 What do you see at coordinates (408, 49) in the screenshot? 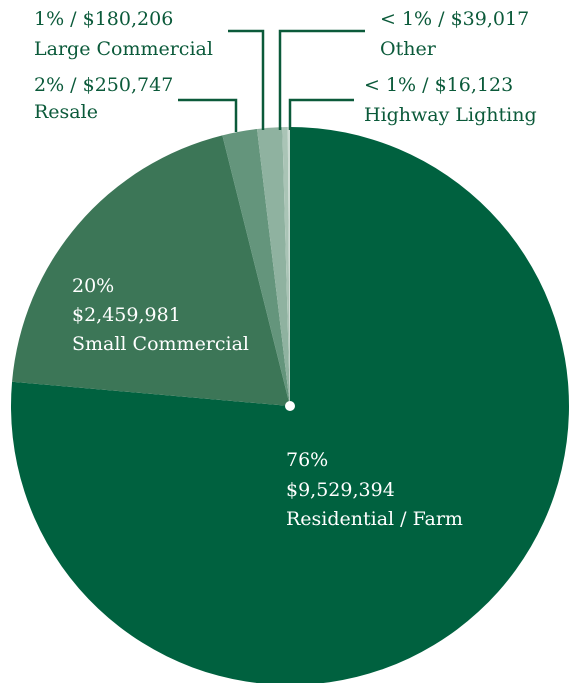
I see `label-other-line2: Other` at bounding box center [408, 49].